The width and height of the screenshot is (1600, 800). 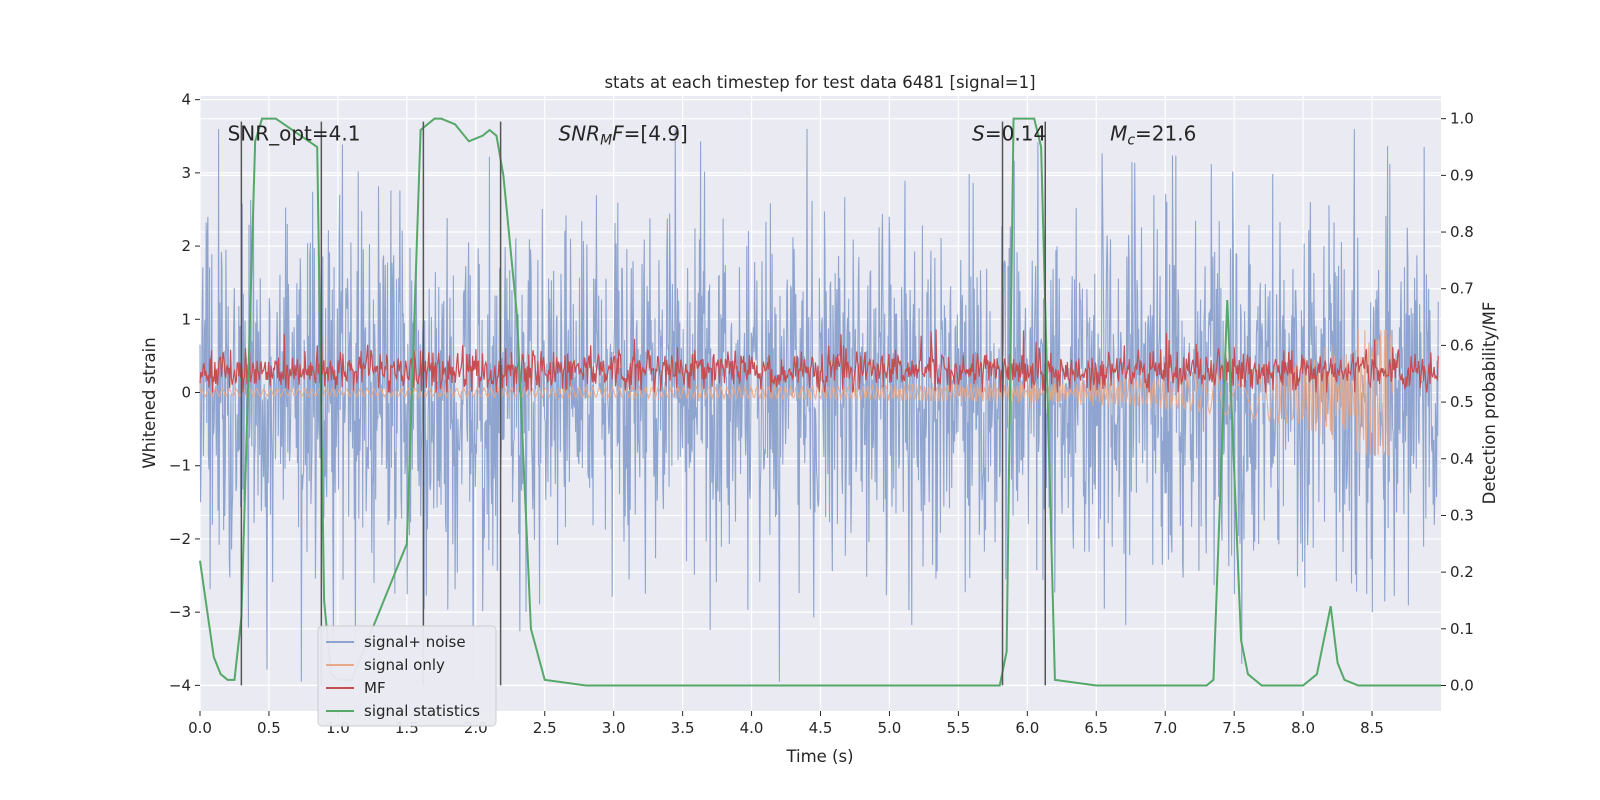 What do you see at coordinates (200, 728) in the screenshot?
I see `x-tick-label: 0.0` at bounding box center [200, 728].